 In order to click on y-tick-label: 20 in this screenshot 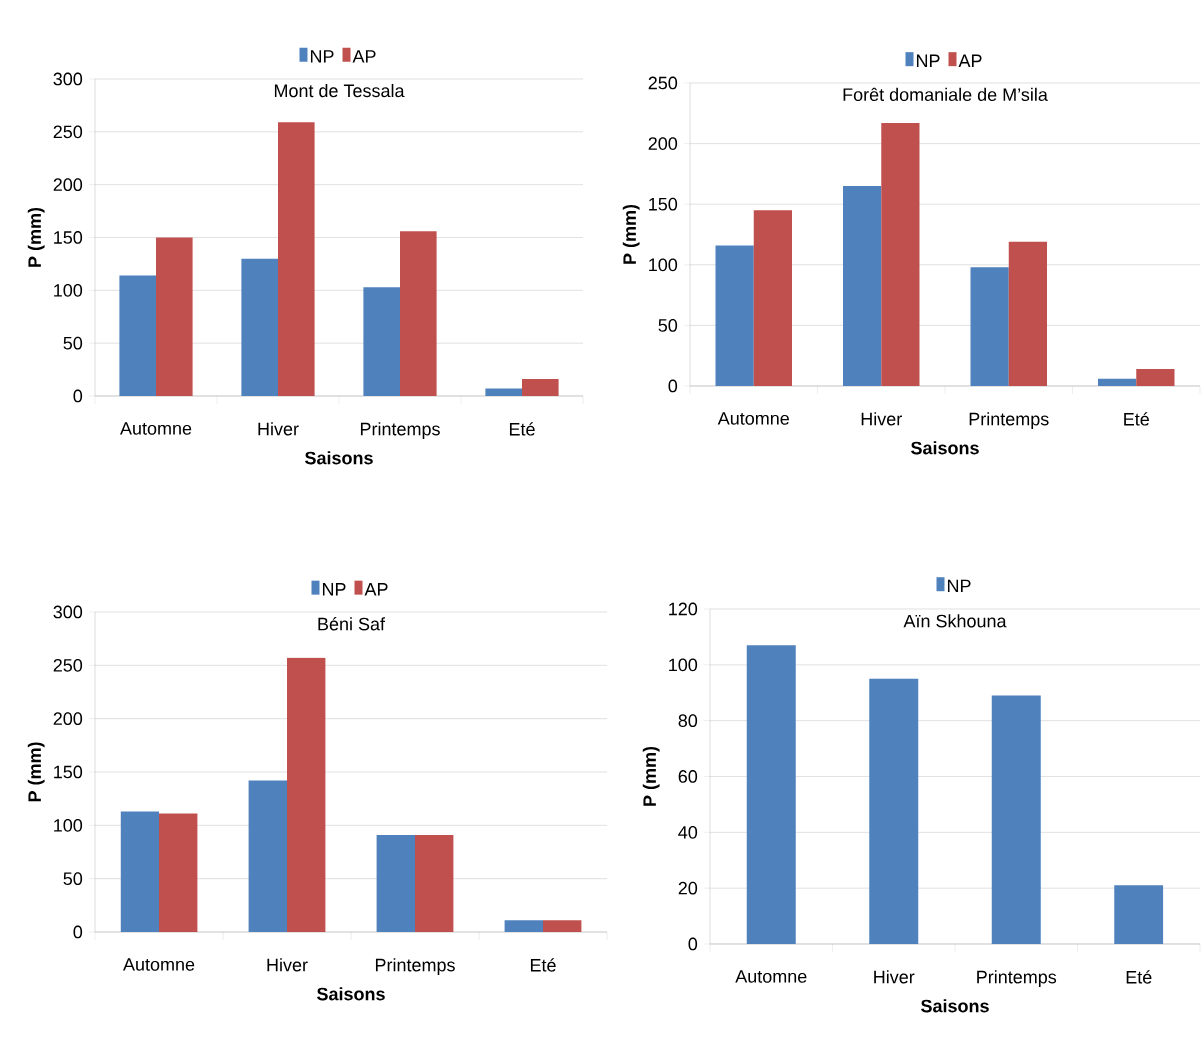, I will do `click(688, 888)`.